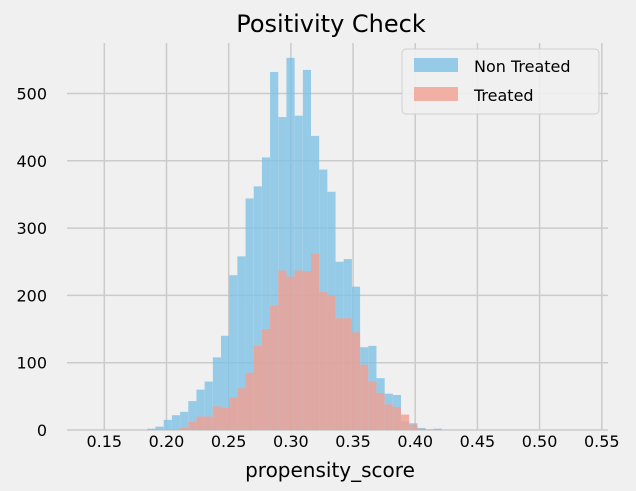 The image size is (636, 491). Describe the element at coordinates (478, 441) in the screenshot. I see `x-tick-label: 0.45` at that location.